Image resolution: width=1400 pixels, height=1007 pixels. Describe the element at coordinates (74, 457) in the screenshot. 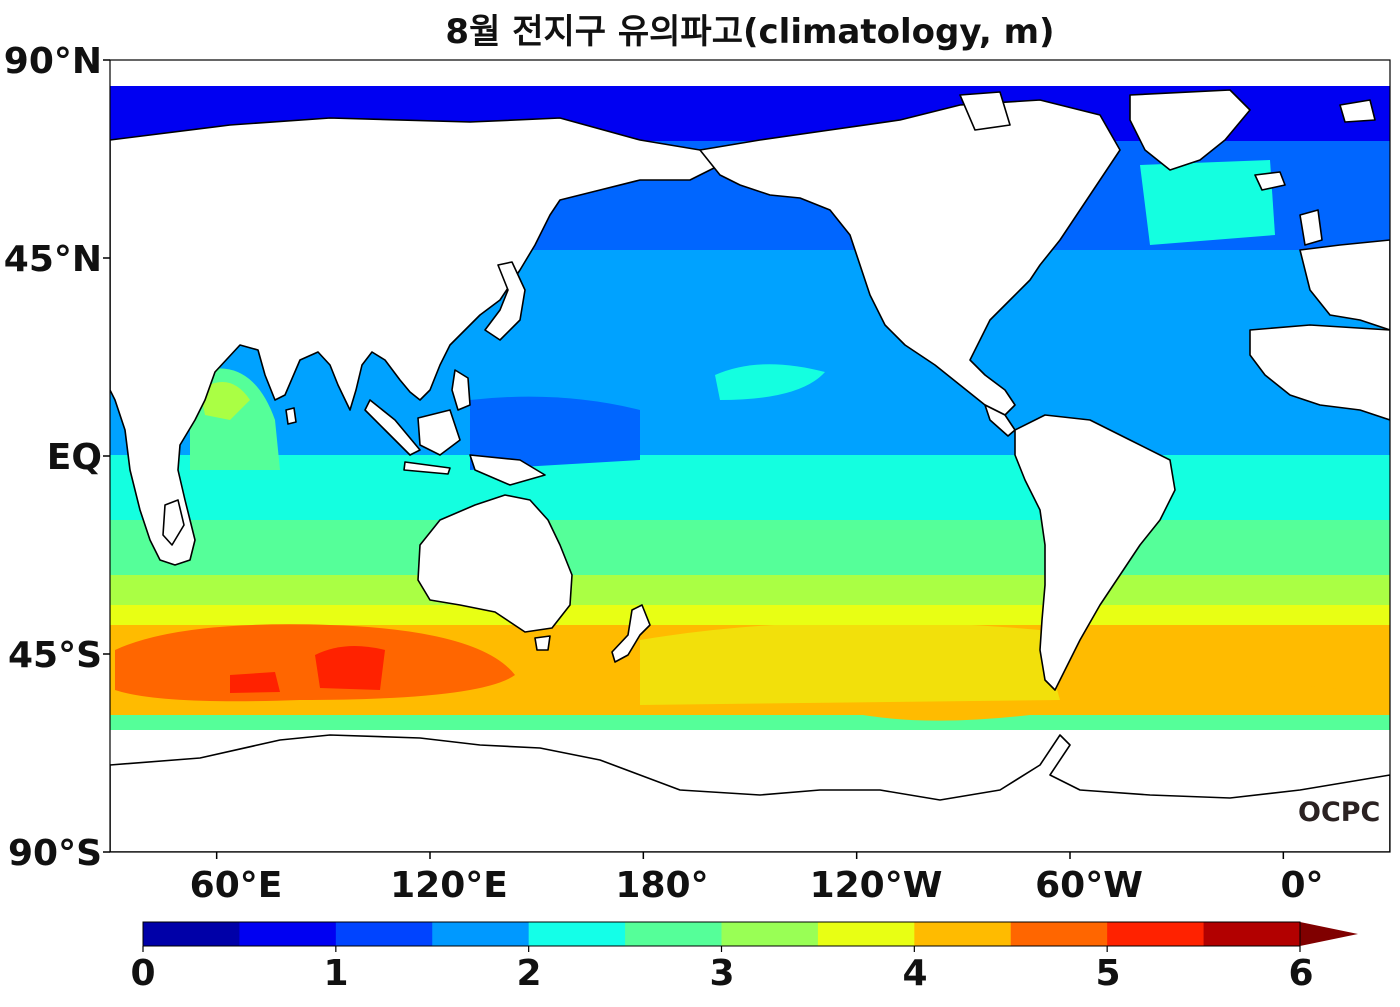

I see `lat-label-eq: EQ` at that location.